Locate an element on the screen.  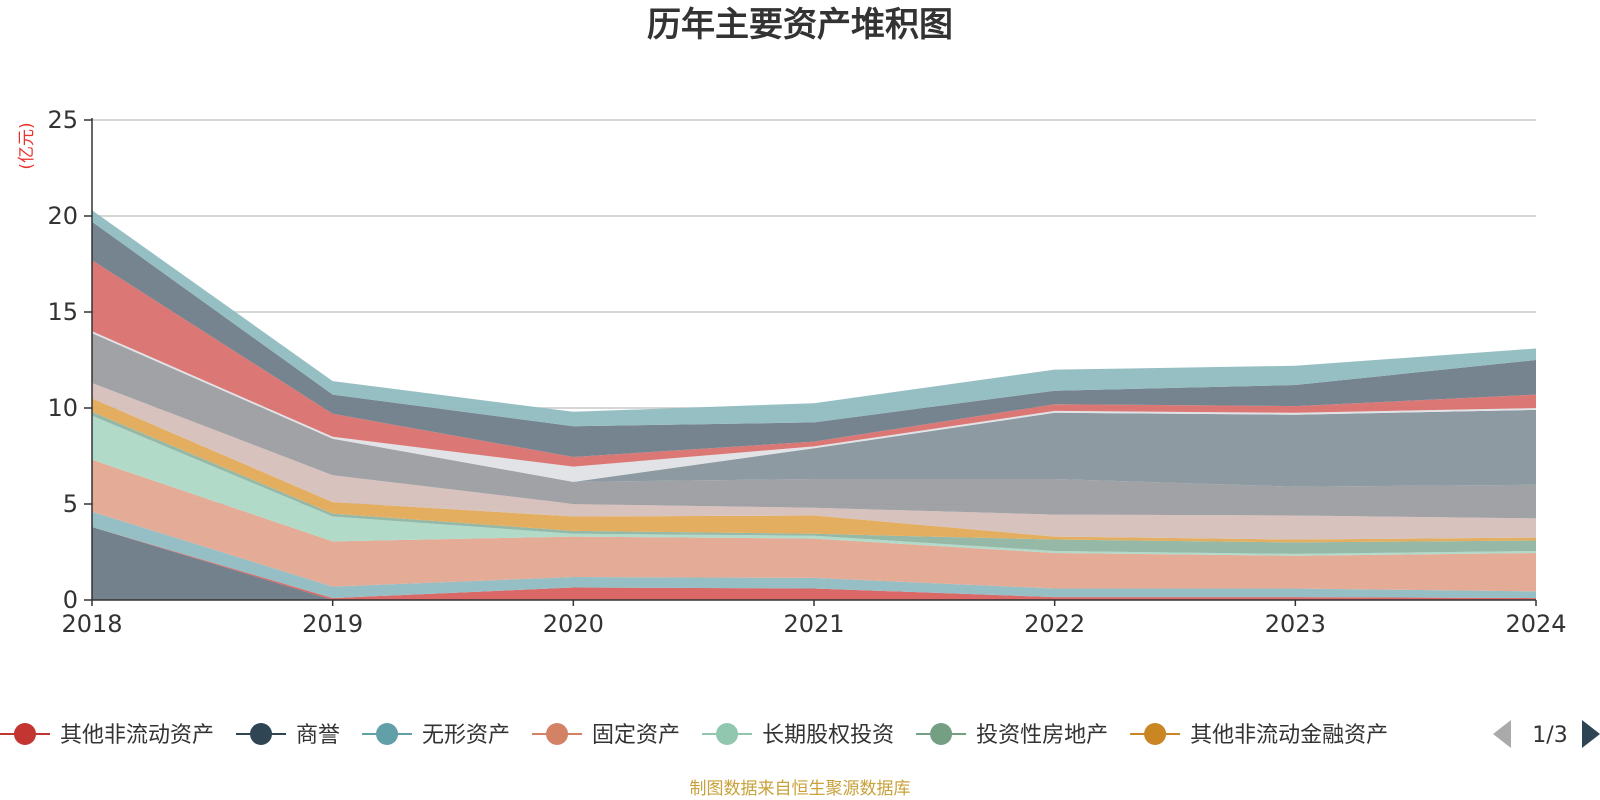
x-tick-label: 2024 is located at coordinates (1535, 624).